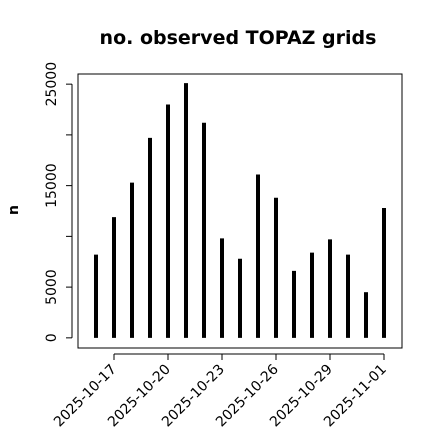 The height and width of the screenshot is (440, 440). I want to click on y-axis: 0 5000 15000 25000, so click(58, 202).